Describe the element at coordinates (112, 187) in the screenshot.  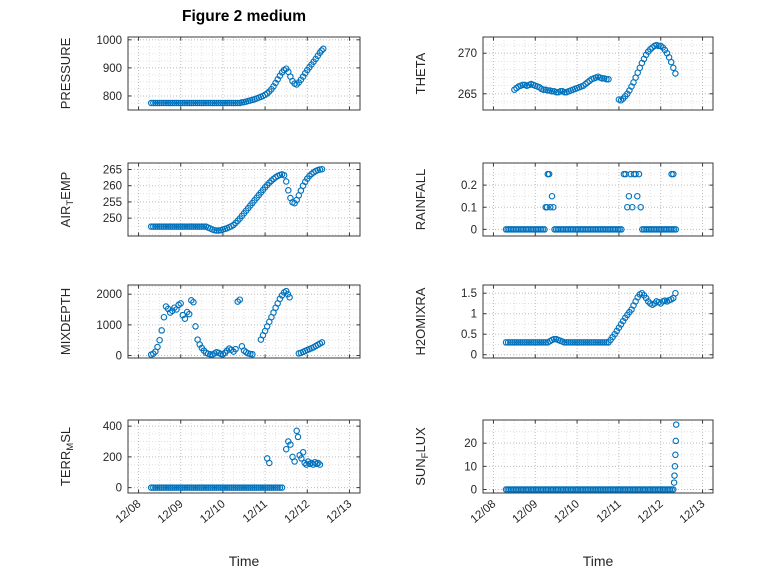
I see `svg-text: 260` at that location.